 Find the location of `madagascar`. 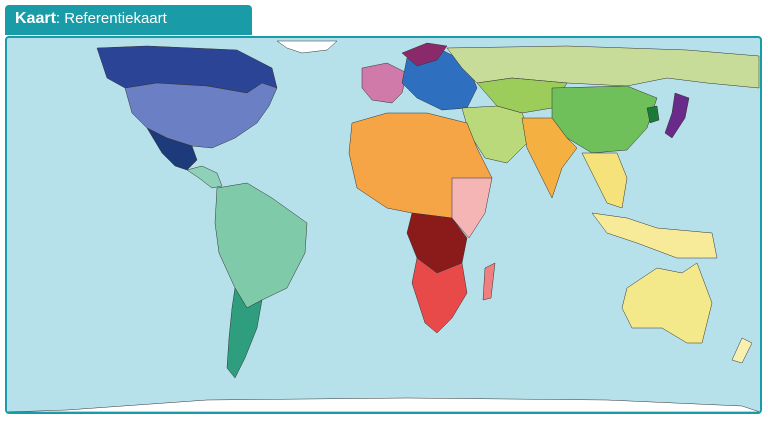

madagascar is located at coordinates (489, 281).